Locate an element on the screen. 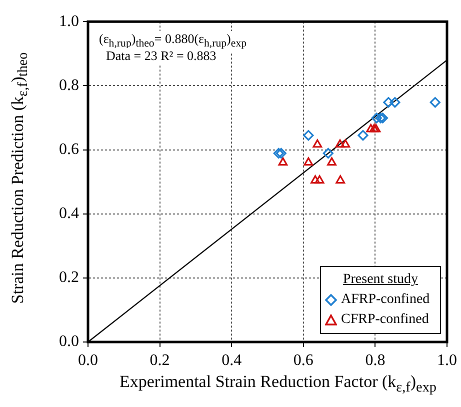  annotation: (ε$_{h,rup}$)$_{theo}$= 0.880(ε$_{h,rup}$)$_{exp}$ is located at coordinates (173, 40).